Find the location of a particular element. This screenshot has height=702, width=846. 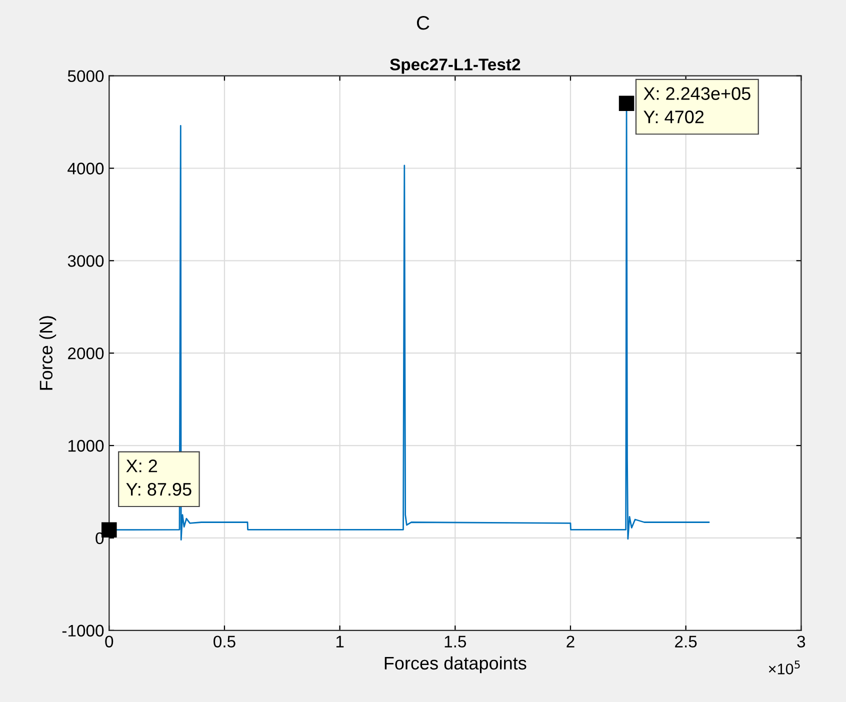

annotation: X: 2.243e+05 Y: 4702 is located at coordinates (697, 105).